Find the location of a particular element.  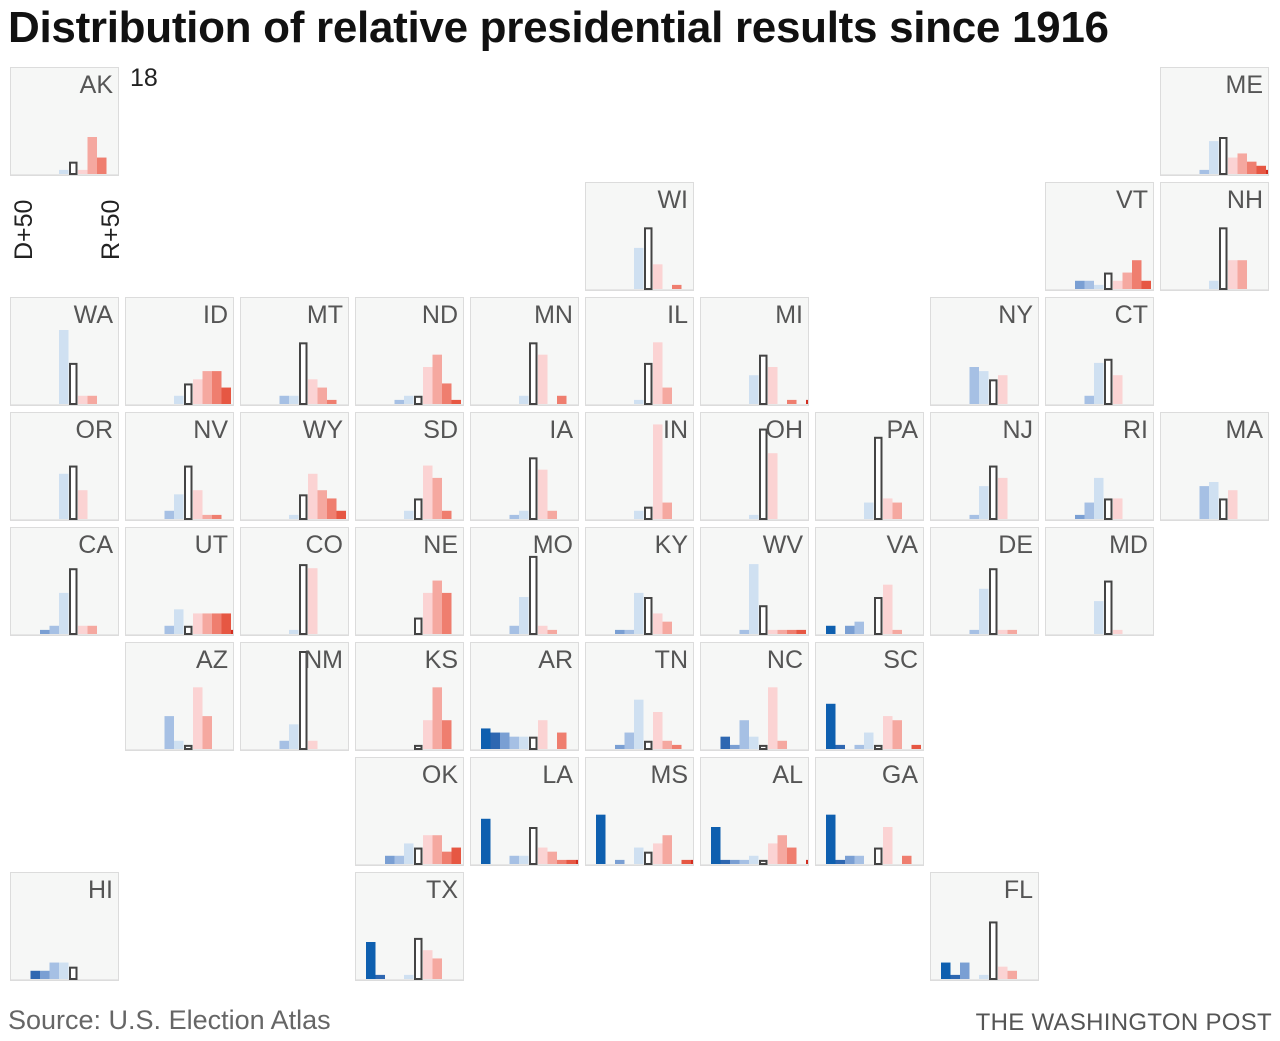

bar-vt-even is located at coordinates (1108, 281).